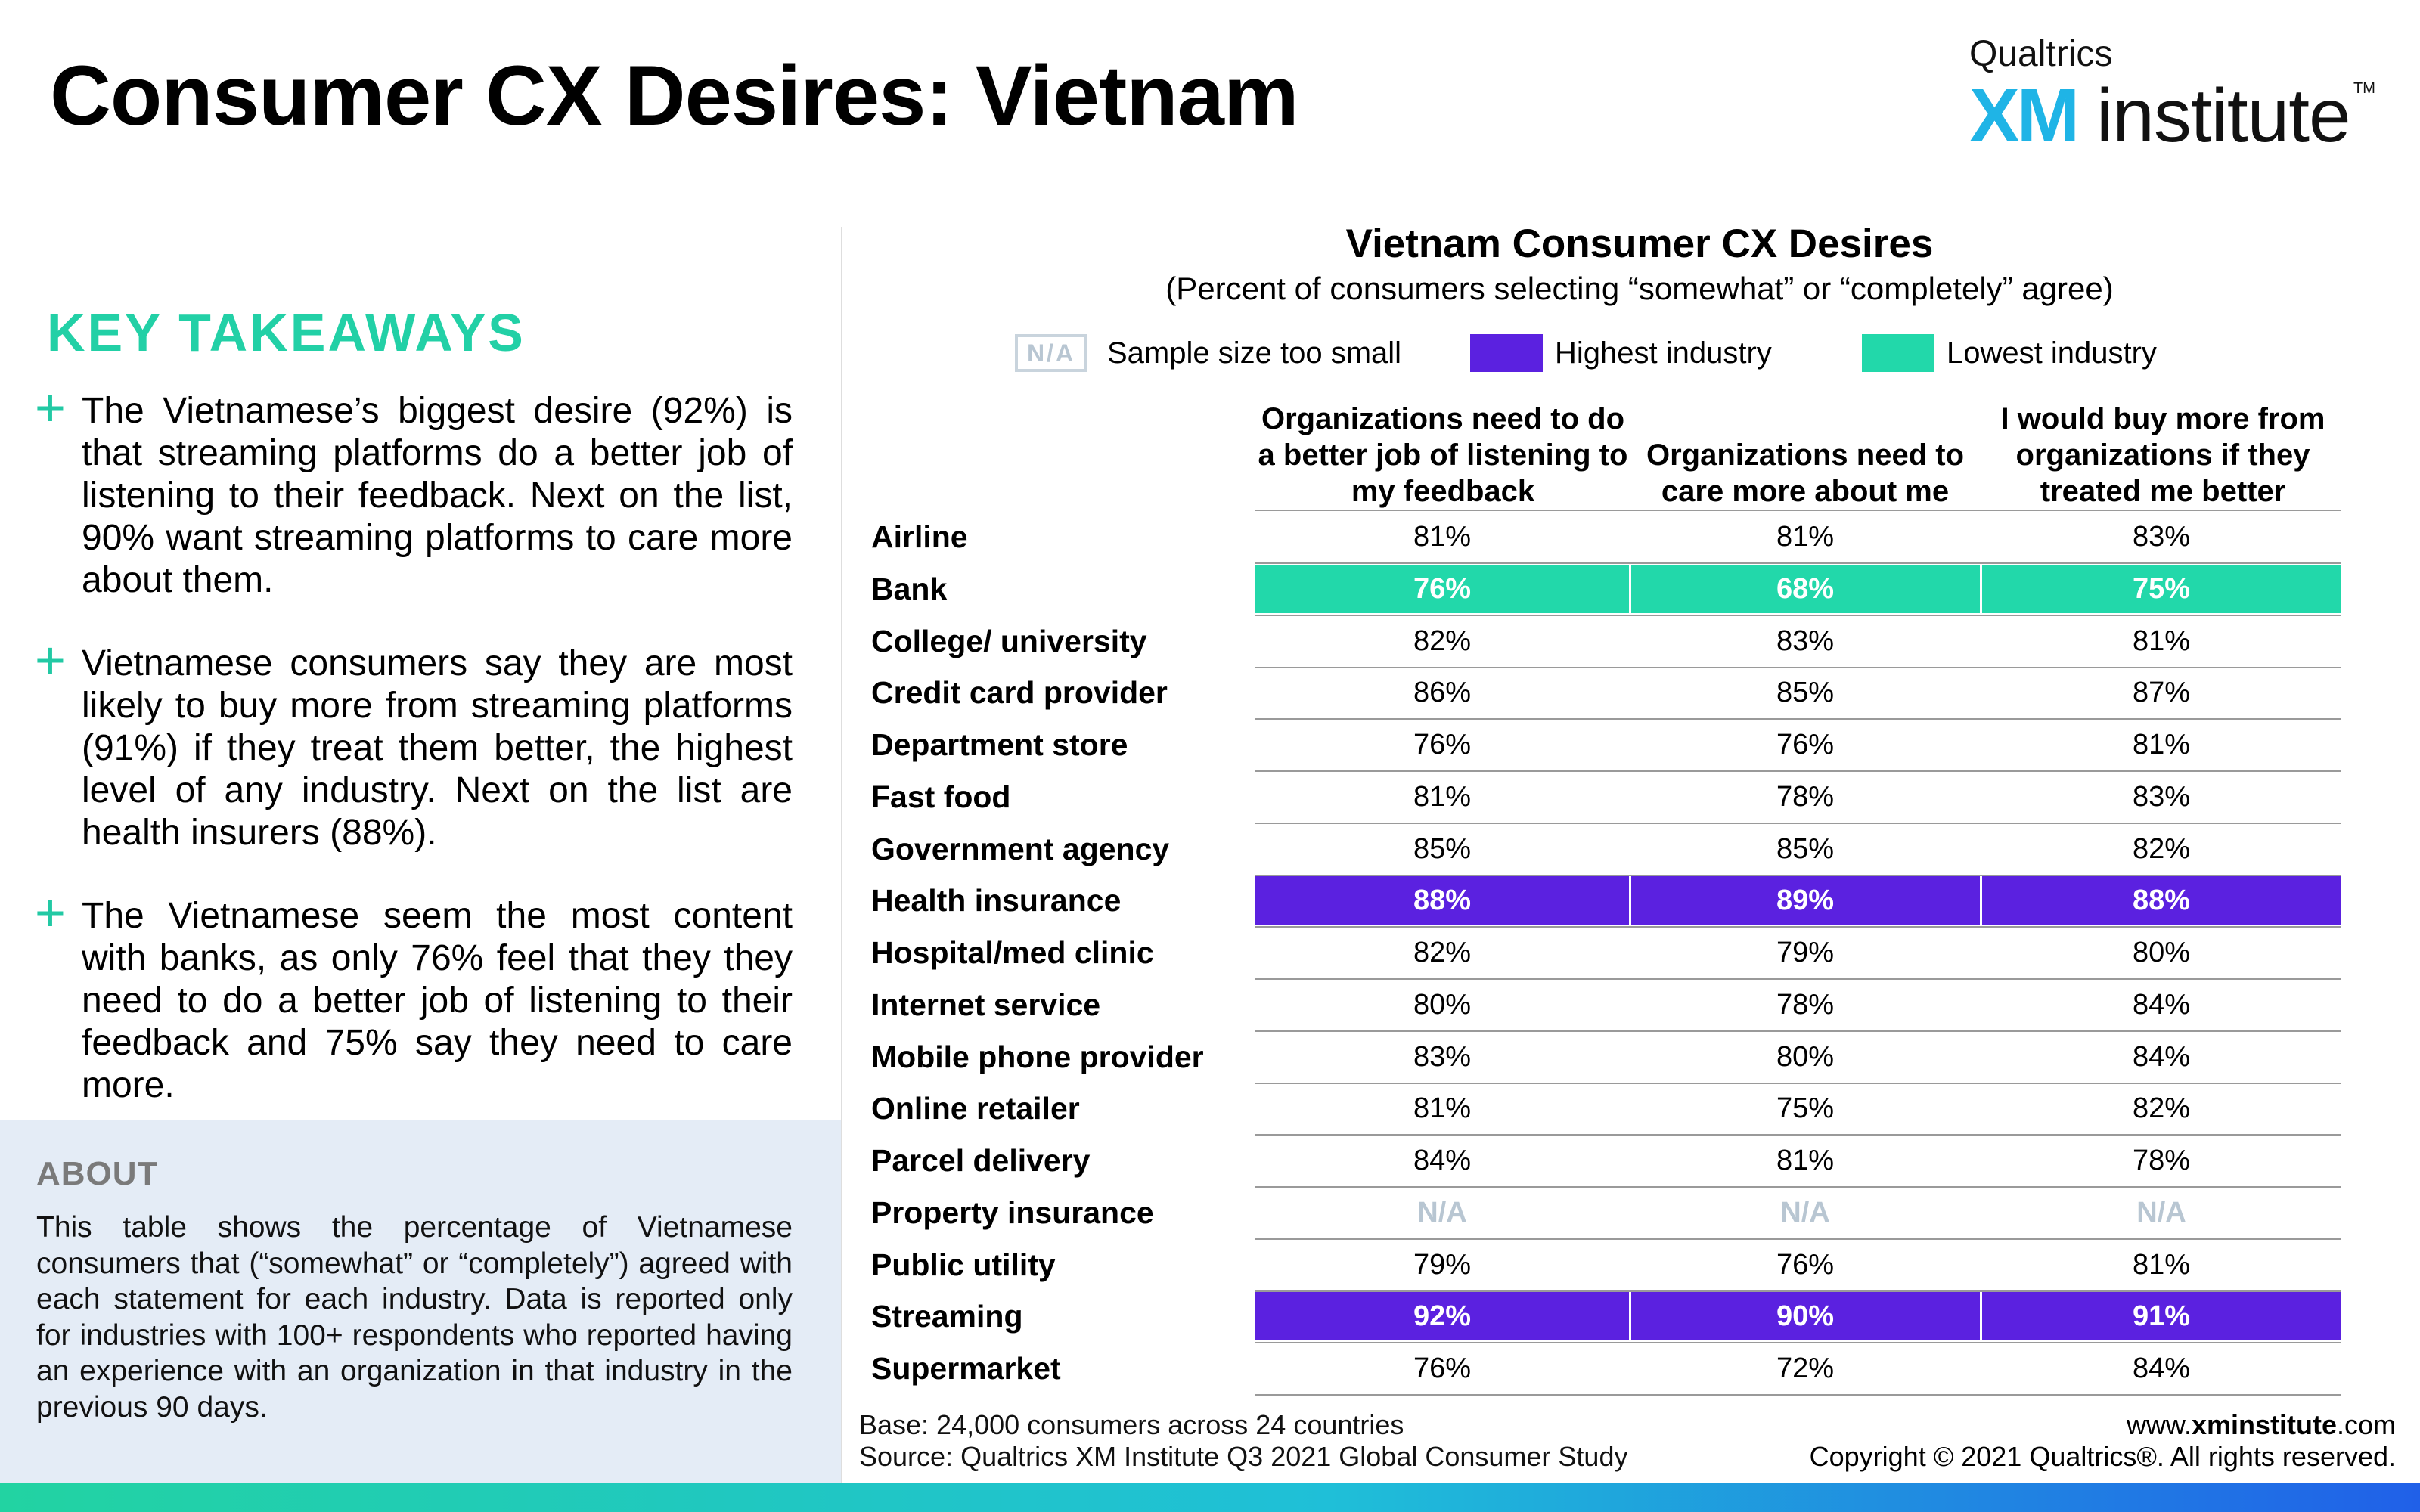 The height and width of the screenshot is (1512, 2420). I want to click on website-link: www.xminstitute.com, so click(2261, 1425).